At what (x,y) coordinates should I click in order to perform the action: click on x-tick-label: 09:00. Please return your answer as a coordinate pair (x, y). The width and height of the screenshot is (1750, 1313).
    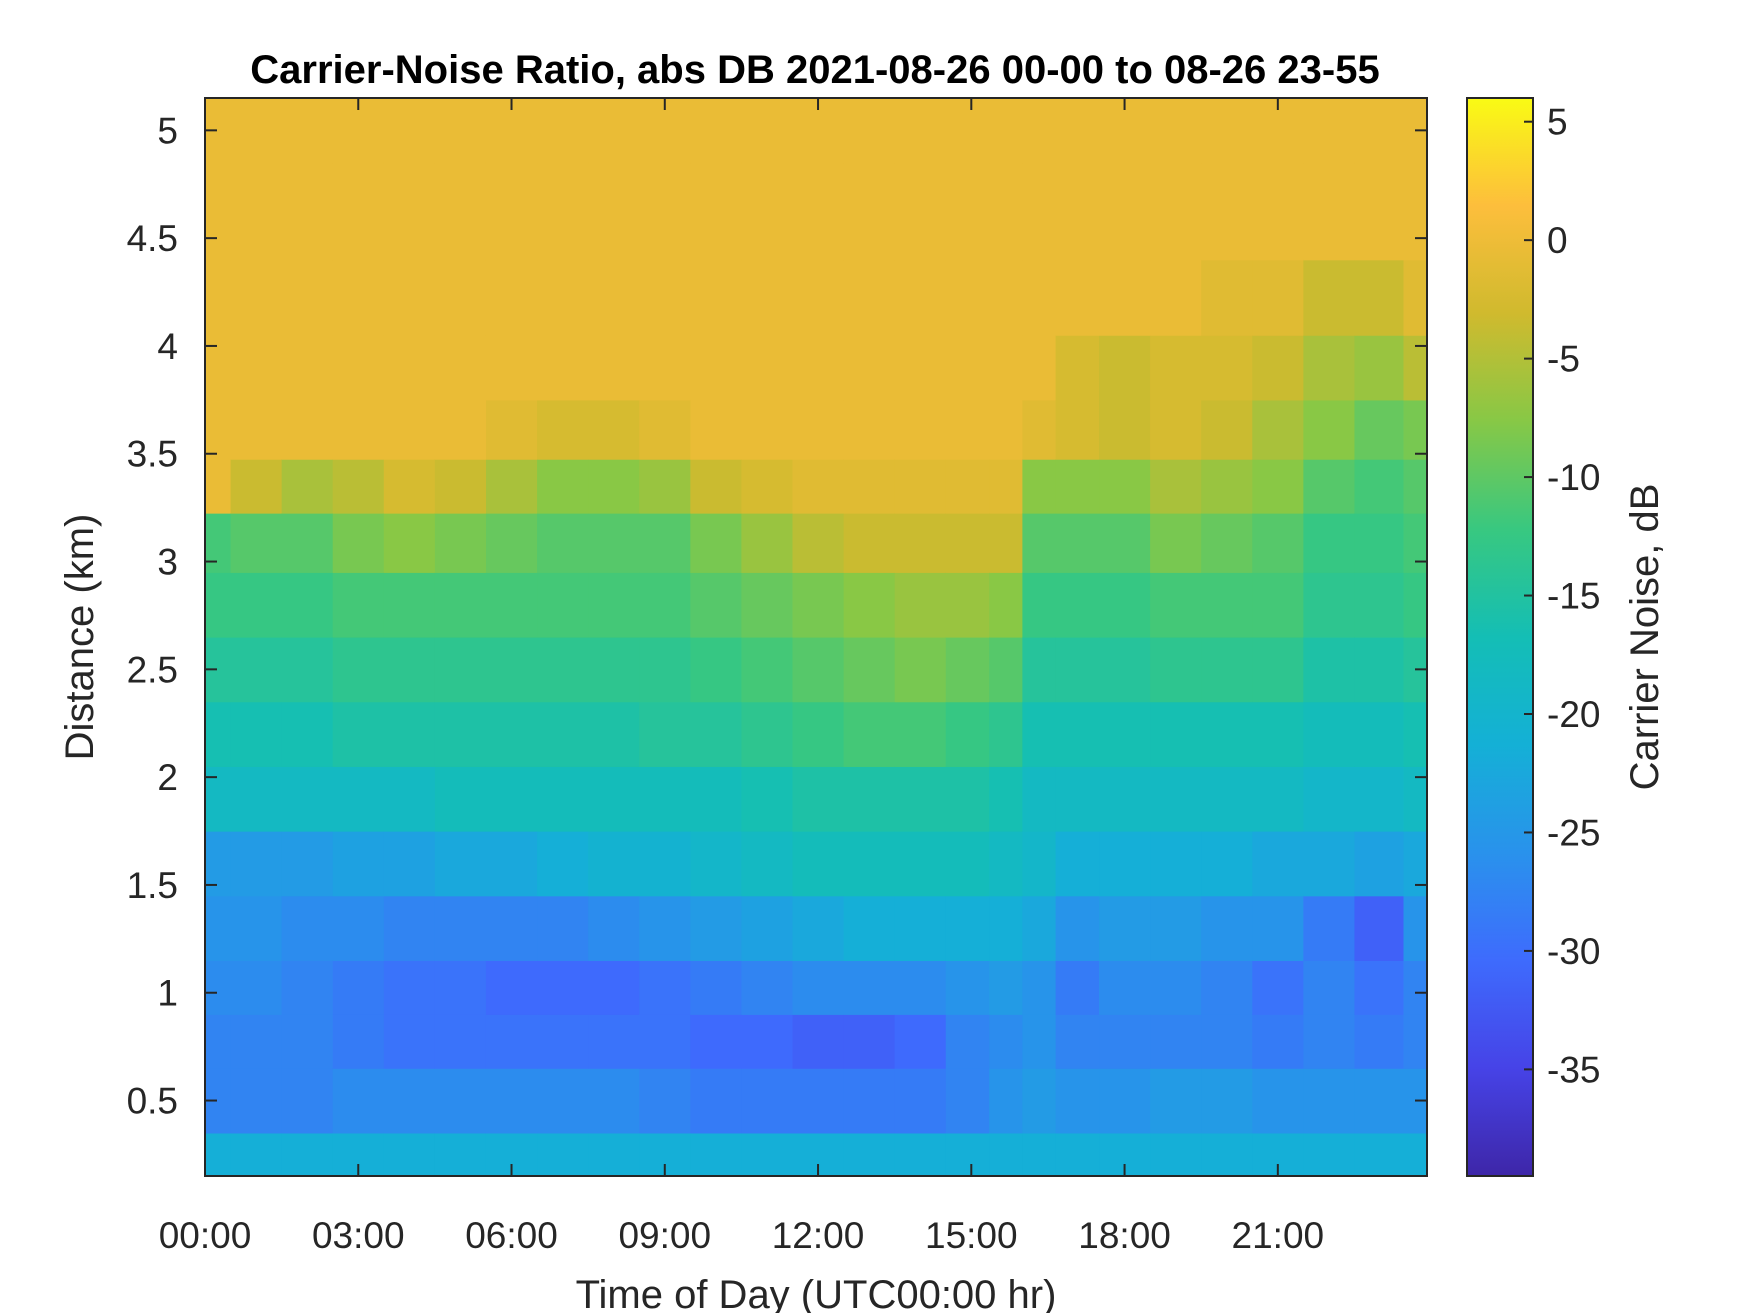
    Looking at the image, I should click on (664, 1235).